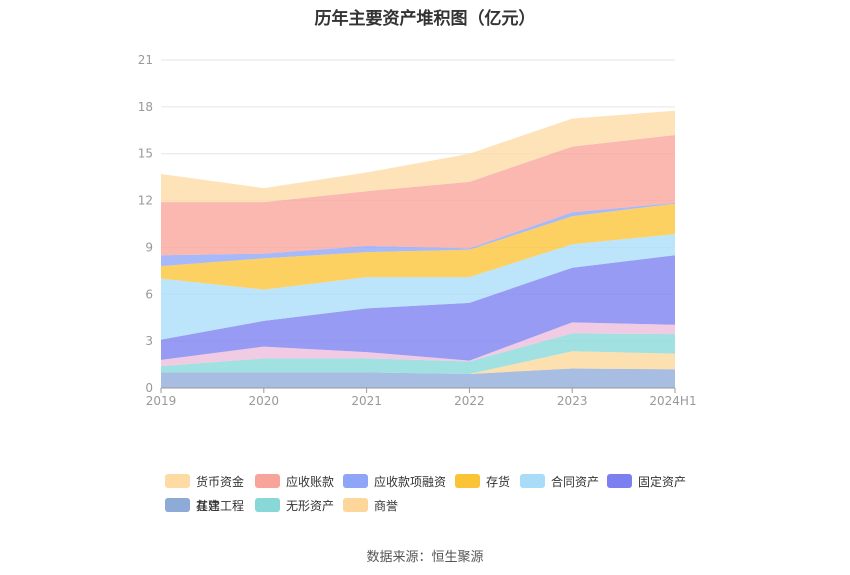 The width and height of the screenshot is (850, 575). I want to click on legend-item: 存货, so click(482, 481).